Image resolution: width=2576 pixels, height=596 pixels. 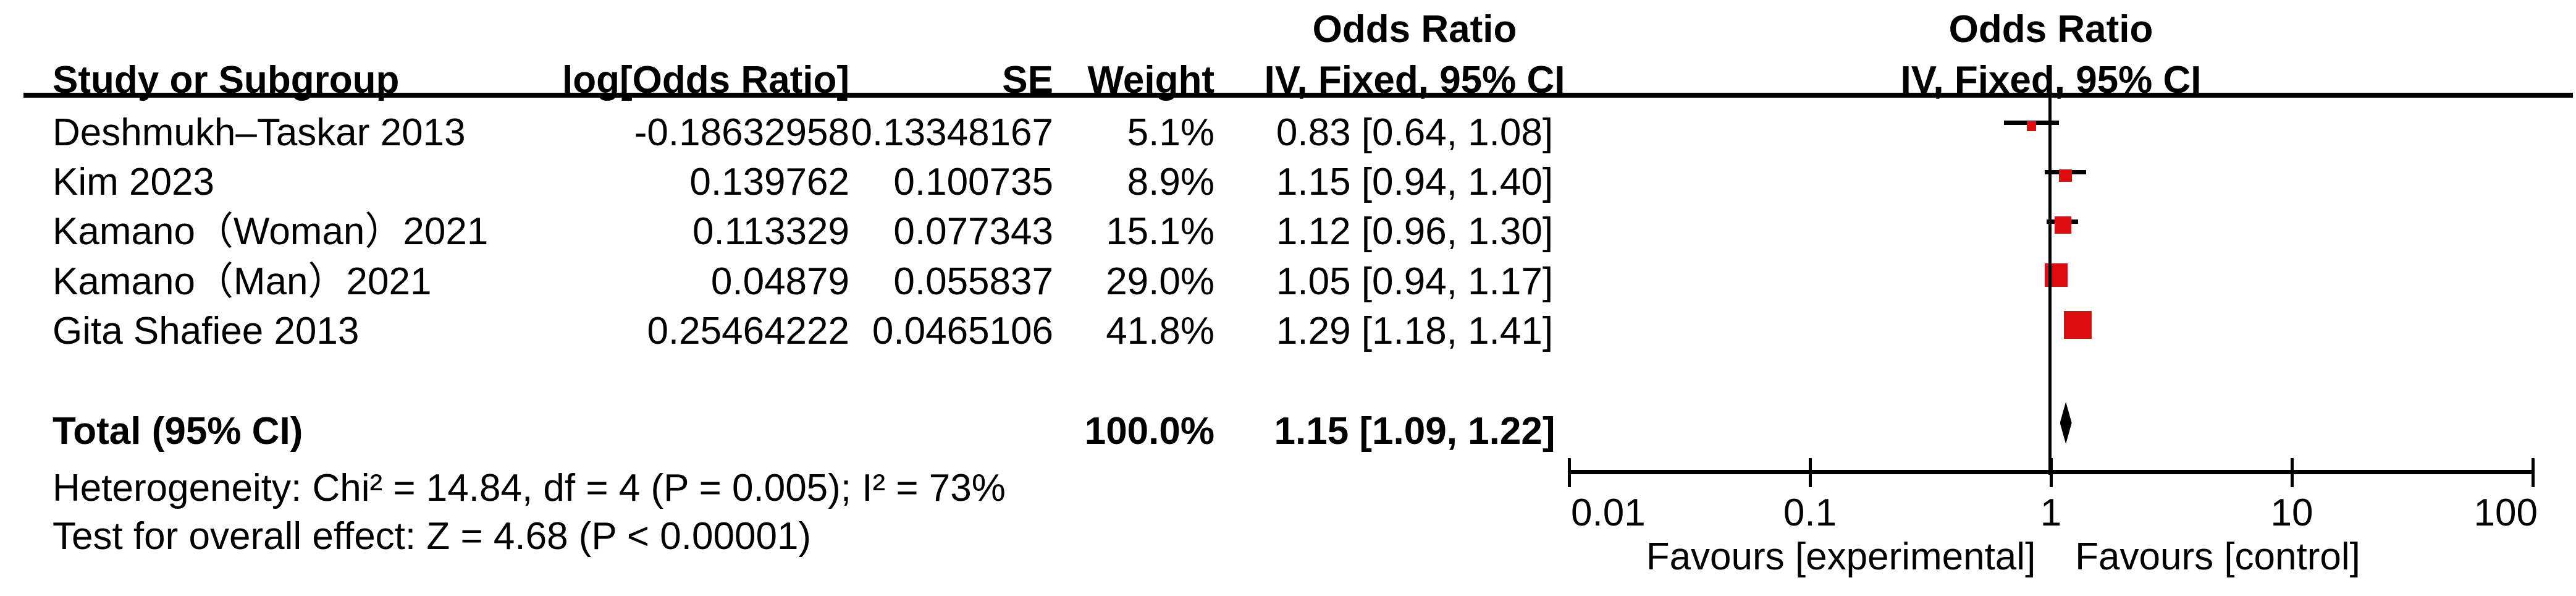 I want to click on tick-label: 0.01, so click(x=1608, y=513).